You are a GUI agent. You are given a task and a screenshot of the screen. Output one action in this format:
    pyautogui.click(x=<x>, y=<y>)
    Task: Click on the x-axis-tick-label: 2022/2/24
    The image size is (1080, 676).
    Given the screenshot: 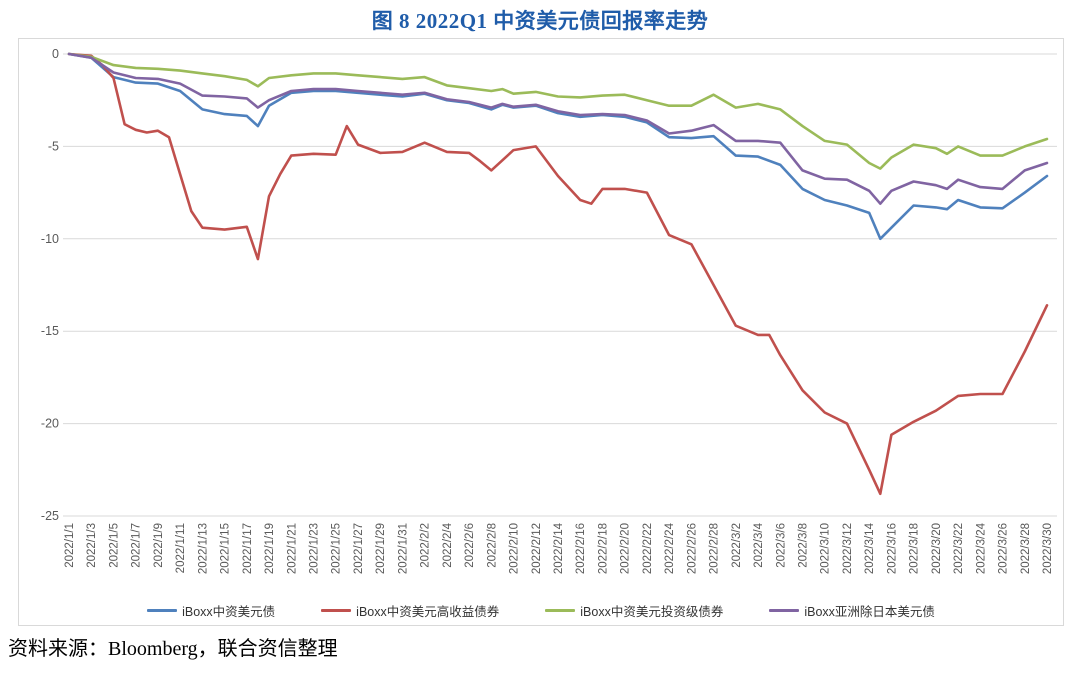 What is the action you would take?
    pyautogui.click(x=670, y=548)
    